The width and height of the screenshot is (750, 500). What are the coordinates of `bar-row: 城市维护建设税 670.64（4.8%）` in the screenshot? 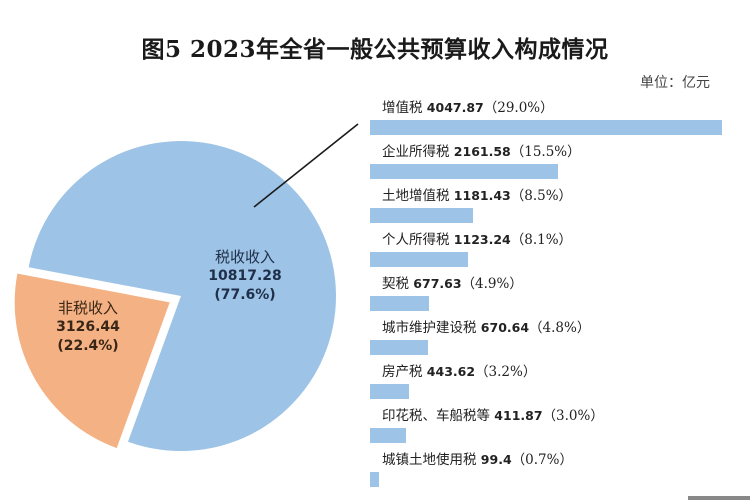 It's located at (555, 336).